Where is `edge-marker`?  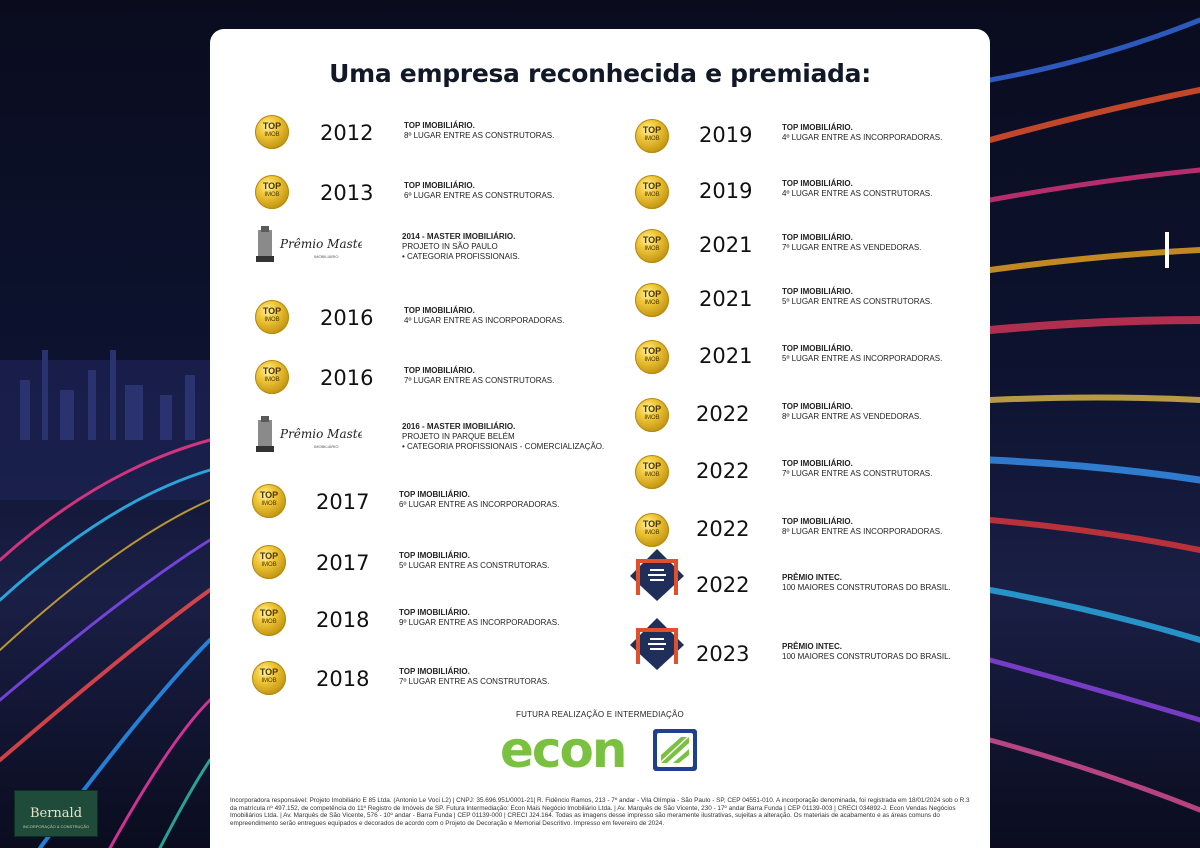
edge-marker is located at coordinates (1167, 250).